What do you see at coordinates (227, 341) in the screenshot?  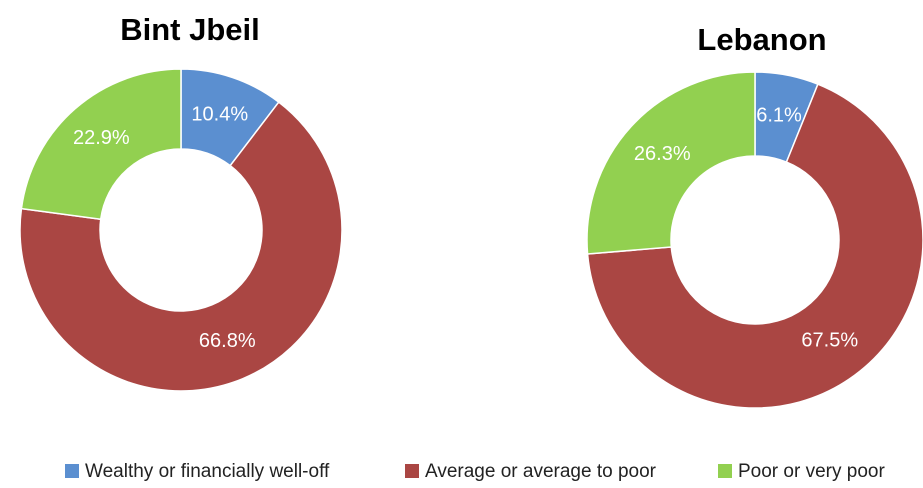 I see `value-label: 66.8%` at bounding box center [227, 341].